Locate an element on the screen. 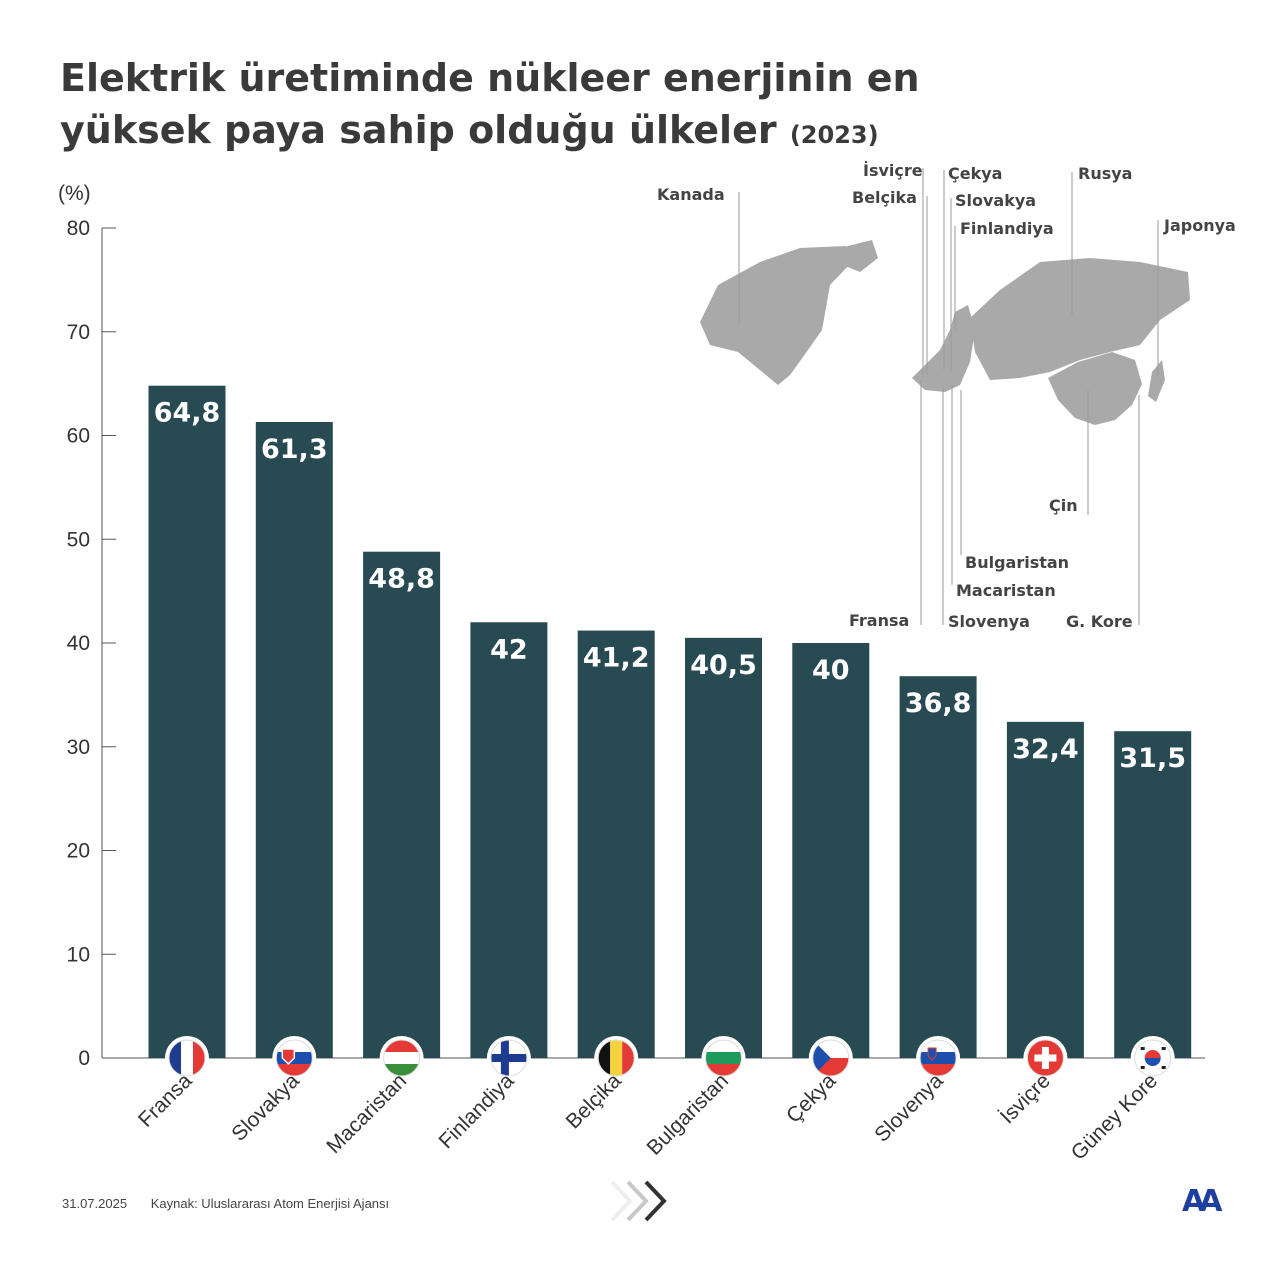 The image size is (1280, 1280). slovenia-flag is located at coordinates (938, 1058).